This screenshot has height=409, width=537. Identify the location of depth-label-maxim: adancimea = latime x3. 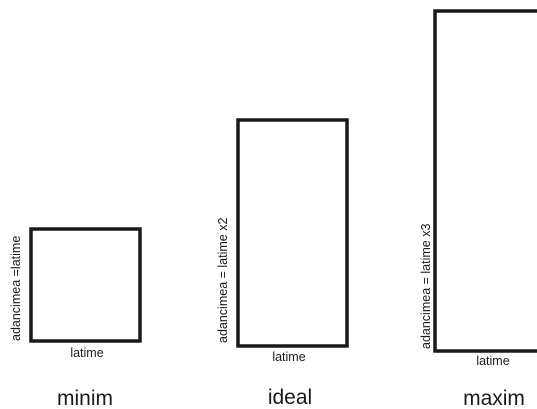
(426, 286).